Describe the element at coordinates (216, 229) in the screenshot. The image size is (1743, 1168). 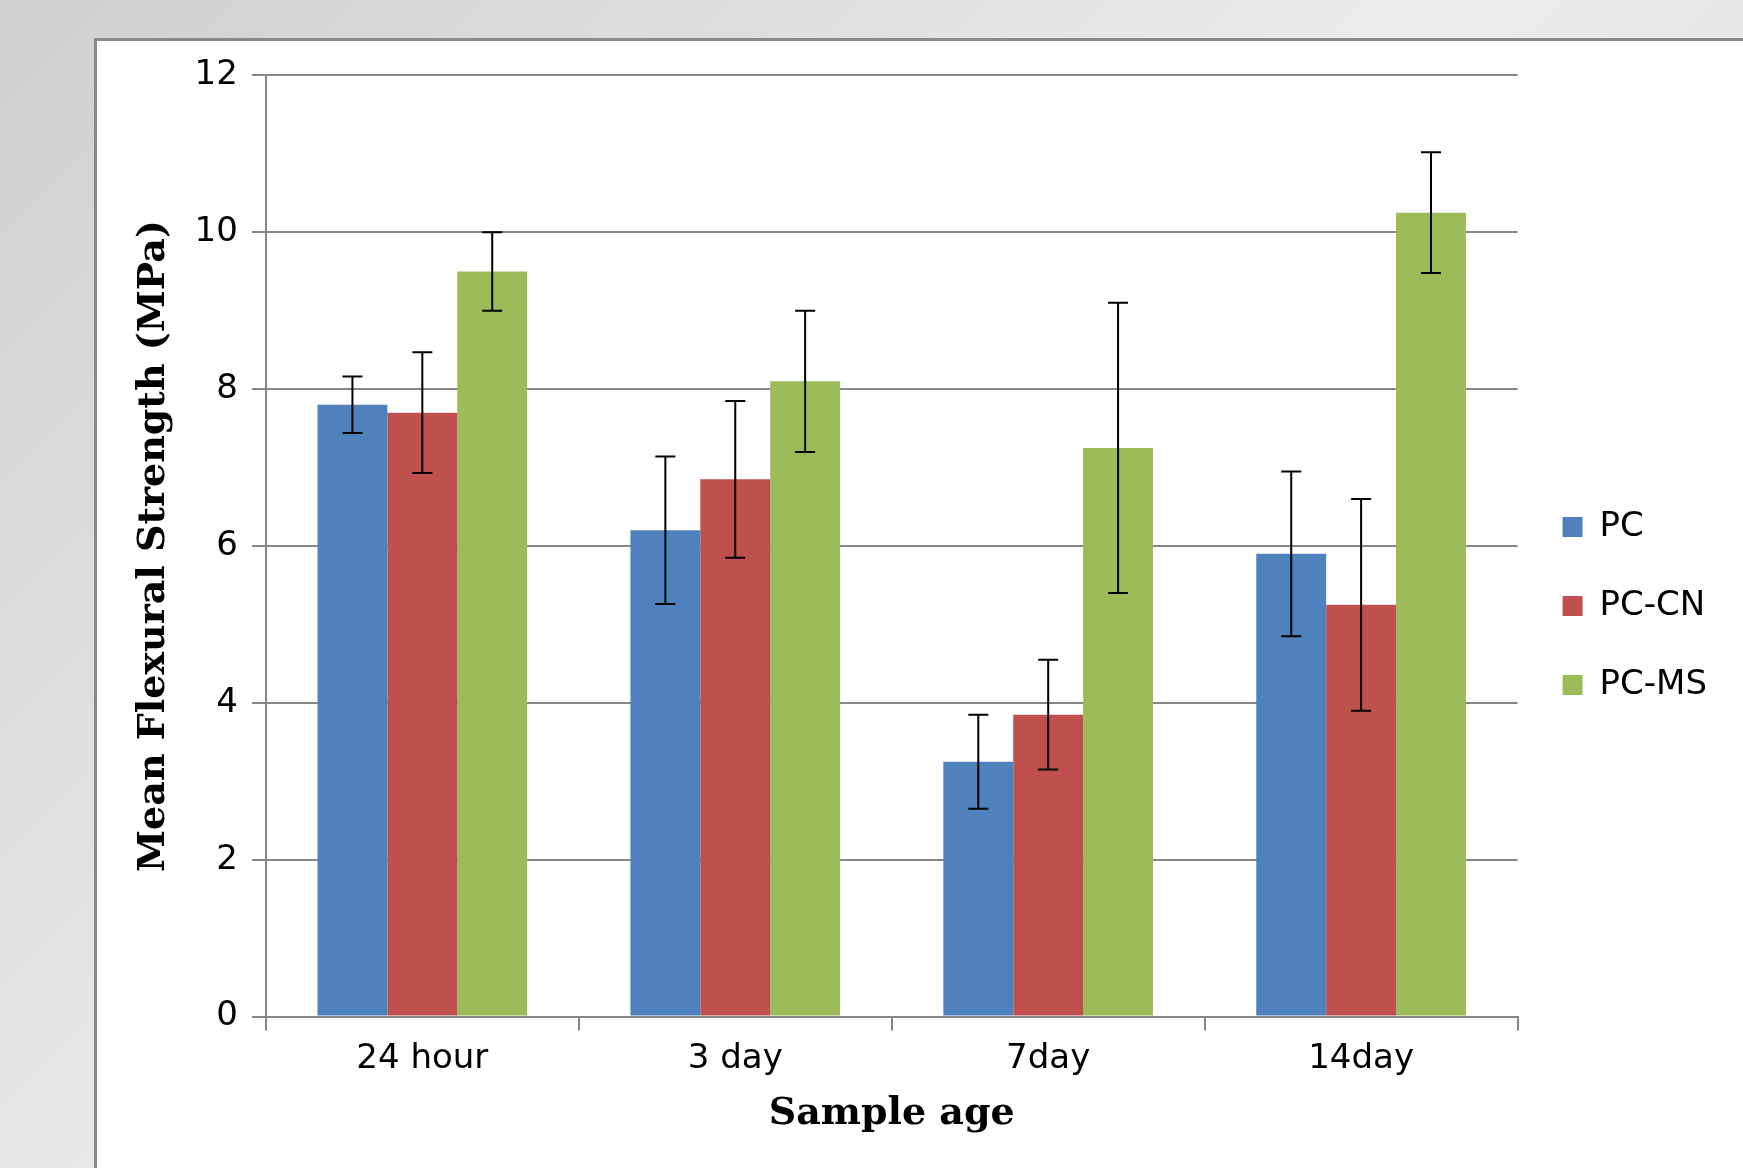
I see `y-tick-label: 10` at that location.